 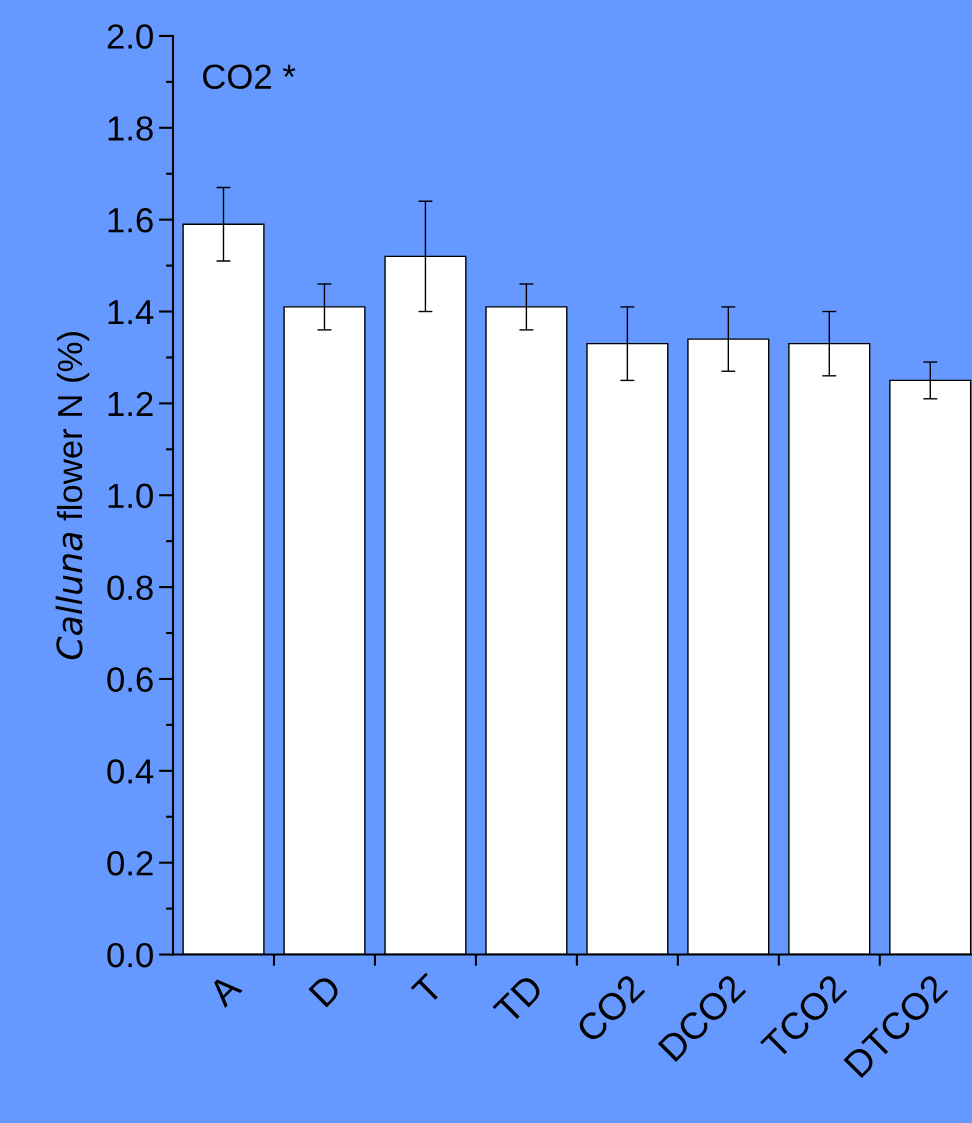 I want to click on y-tick-label: 0.8, so click(x=130, y=588).